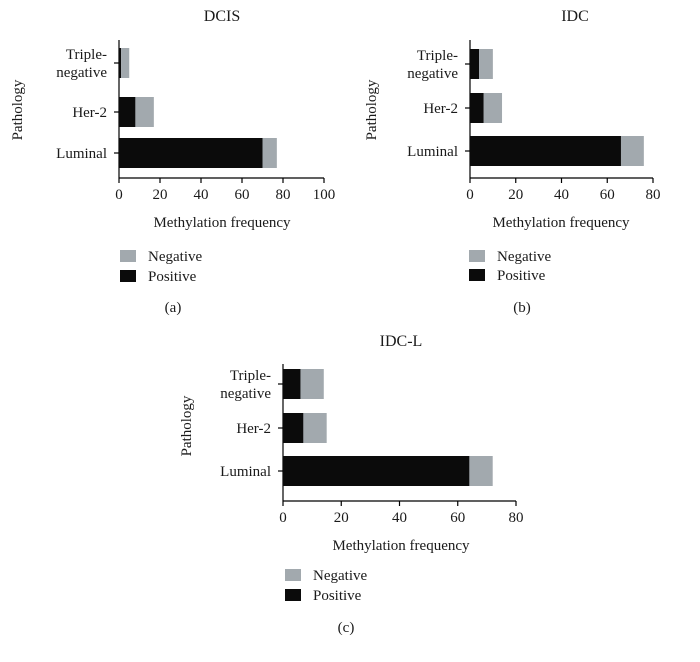 Image resolution: width=700 pixels, height=662 pixels. What do you see at coordinates (346, 628) in the screenshot?
I see `panel-label: (c)` at bounding box center [346, 628].